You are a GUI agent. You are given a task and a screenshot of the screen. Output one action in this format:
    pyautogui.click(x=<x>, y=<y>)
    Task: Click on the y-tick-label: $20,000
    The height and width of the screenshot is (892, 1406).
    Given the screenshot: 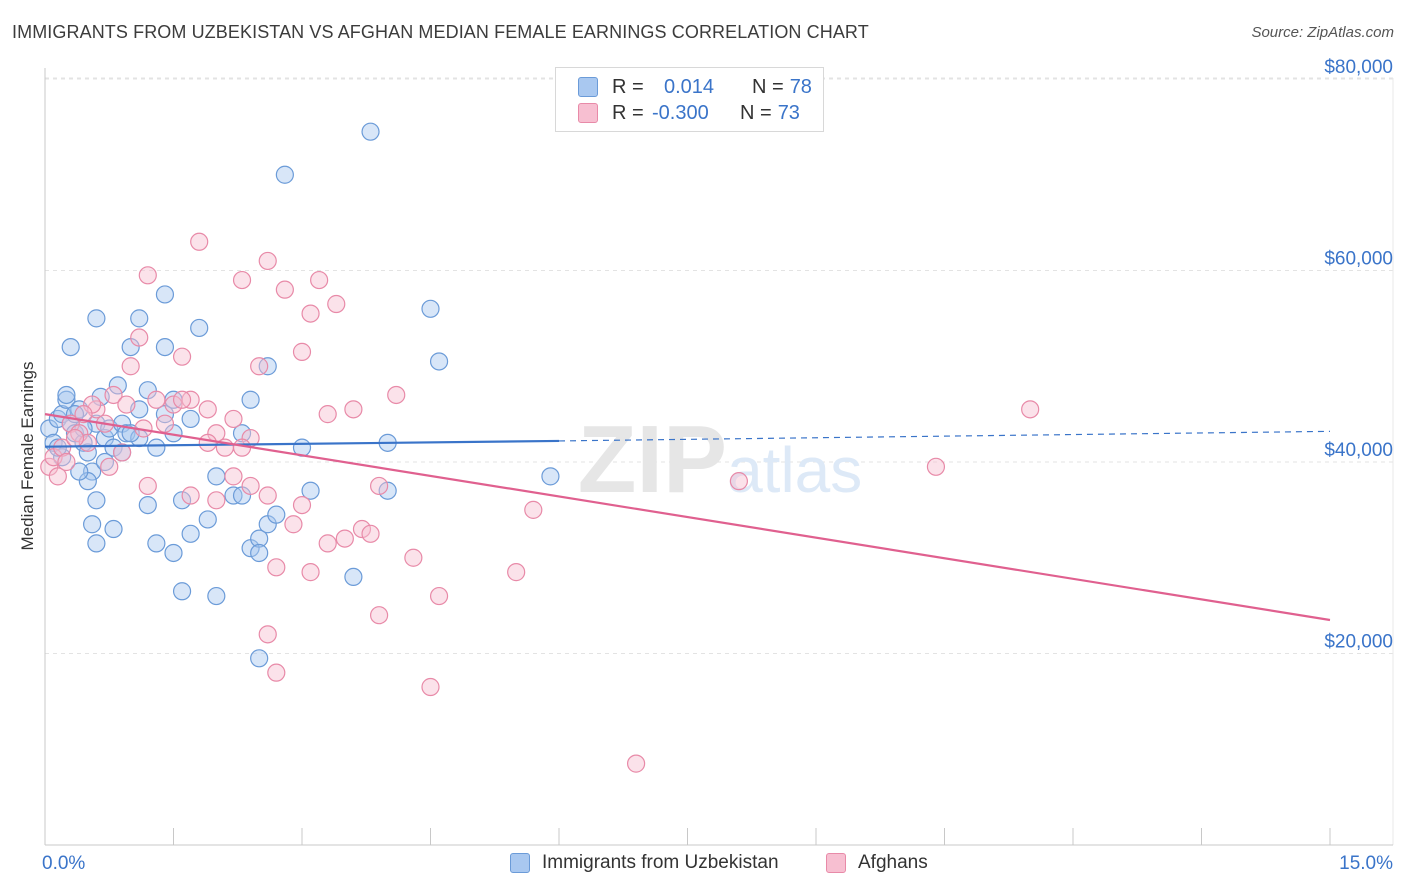 What is the action you would take?
    pyautogui.click(x=1358, y=642)
    